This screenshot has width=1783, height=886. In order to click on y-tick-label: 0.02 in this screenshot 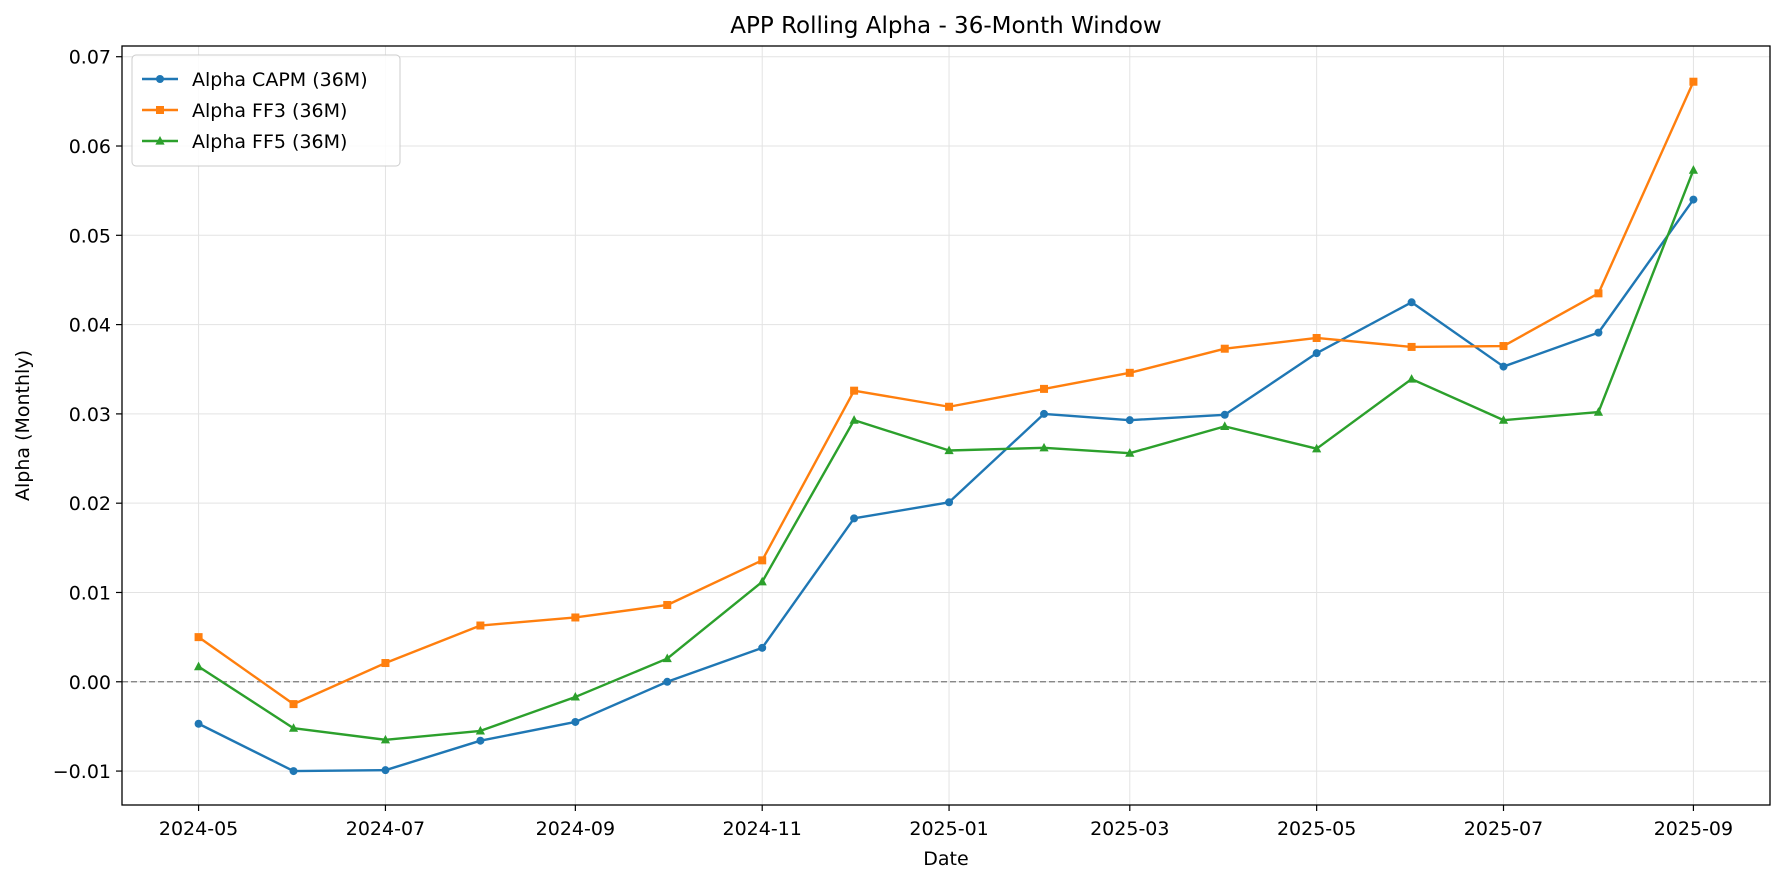, I will do `click(90, 504)`.